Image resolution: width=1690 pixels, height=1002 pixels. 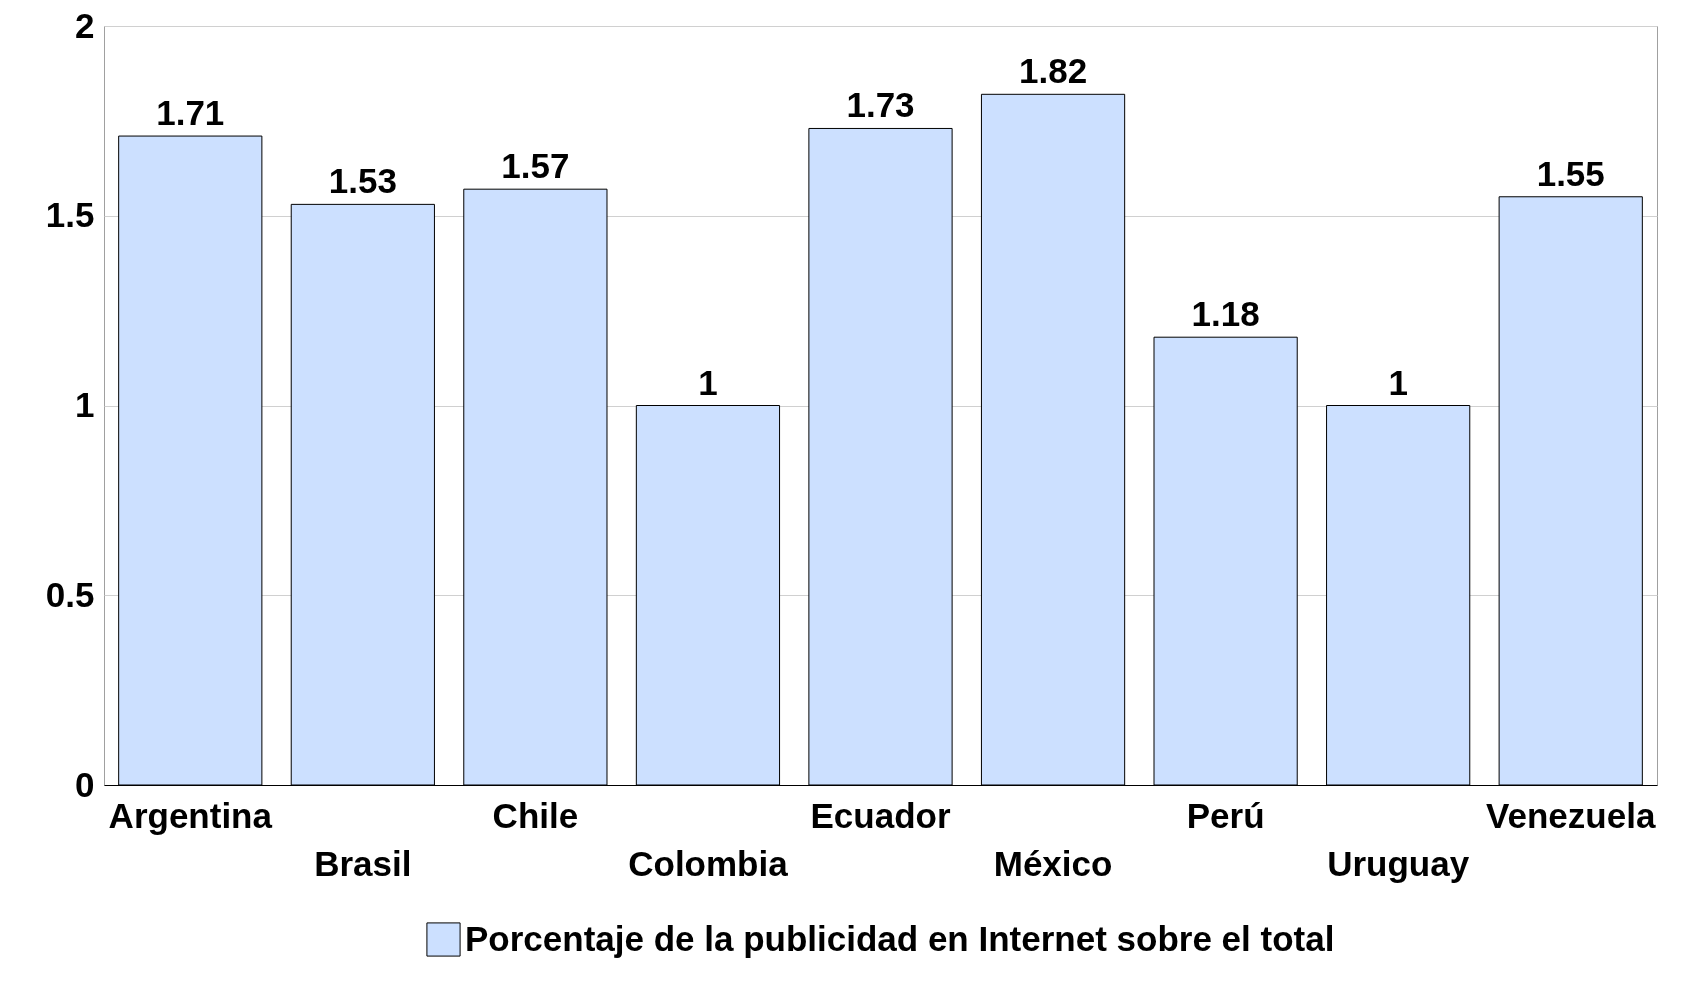 What do you see at coordinates (362, 181) in the screenshot?
I see `data-label: 1.53` at bounding box center [362, 181].